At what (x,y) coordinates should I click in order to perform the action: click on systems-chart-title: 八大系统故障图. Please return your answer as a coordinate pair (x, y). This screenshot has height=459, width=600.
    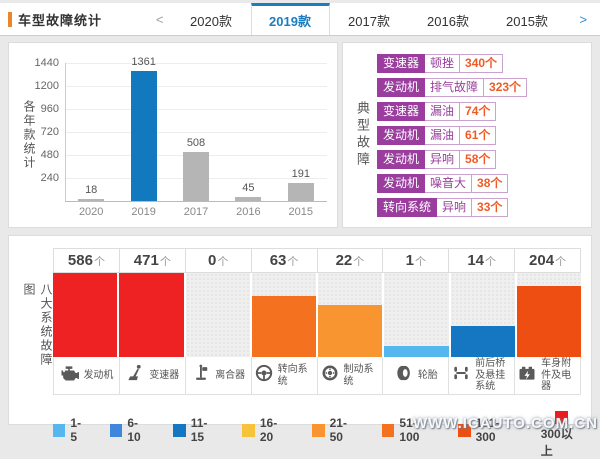
    Looking at the image, I should click on (37, 325).